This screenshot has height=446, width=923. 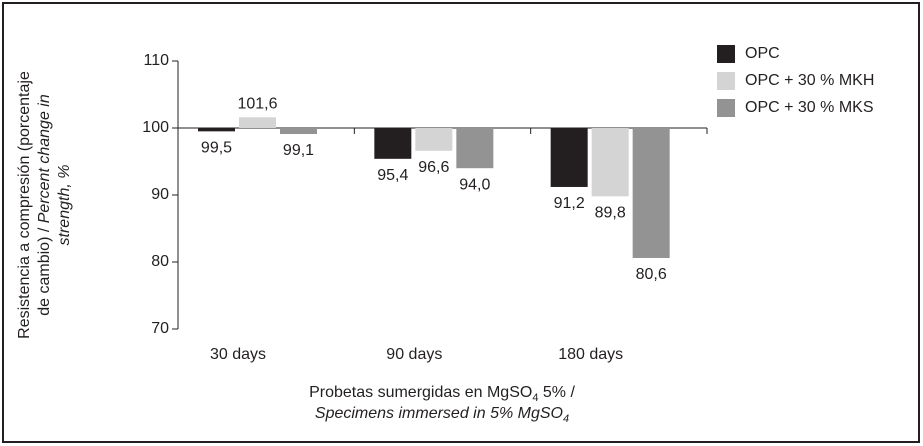 I want to click on x-label-part: Probetas sumergidas en MgSO, so click(x=420, y=392).